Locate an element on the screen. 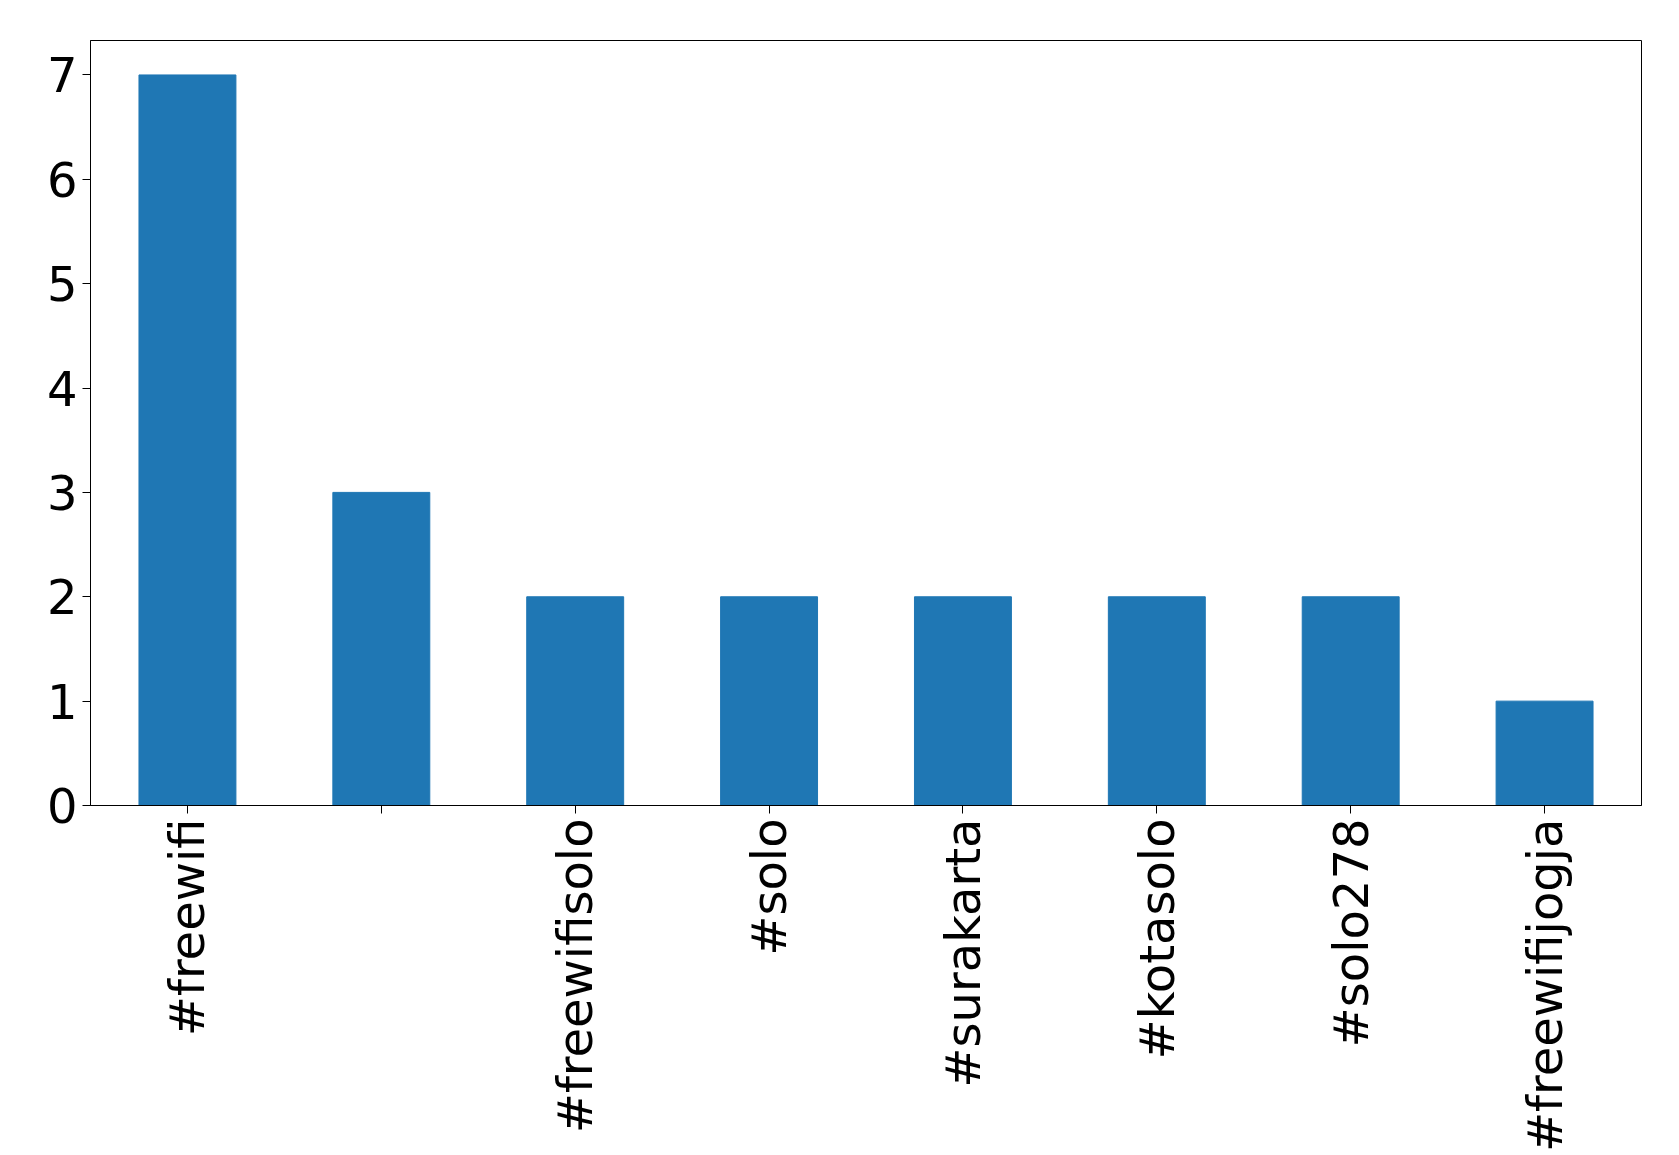 The width and height of the screenshot is (1679, 1155). x-tick-label: #kotasolo is located at coordinates (1156, 939).